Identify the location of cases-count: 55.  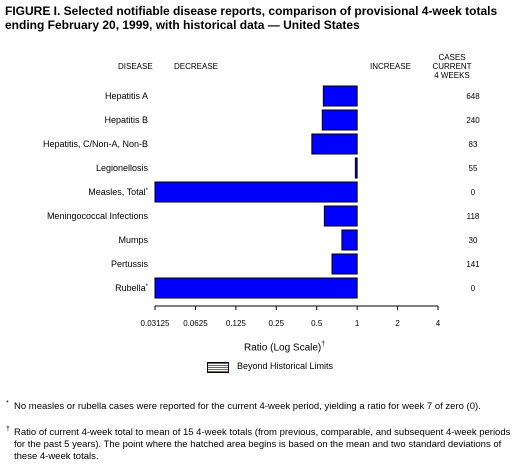
(473, 168).